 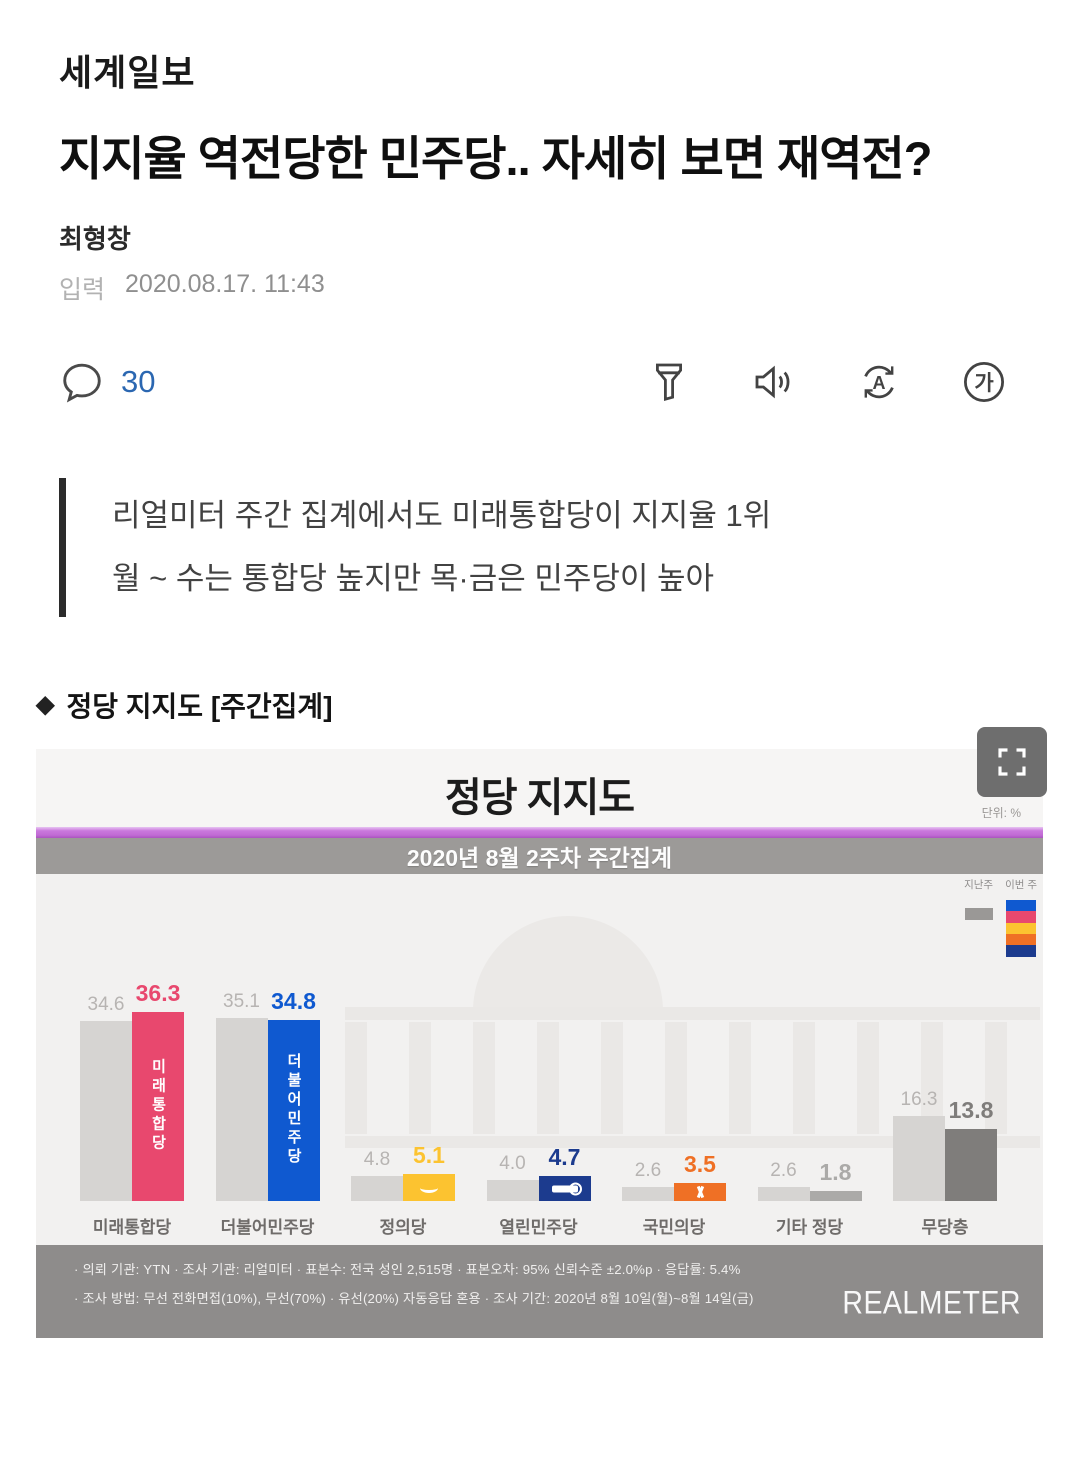 I want to click on purple-stripe, so click(x=539, y=832).